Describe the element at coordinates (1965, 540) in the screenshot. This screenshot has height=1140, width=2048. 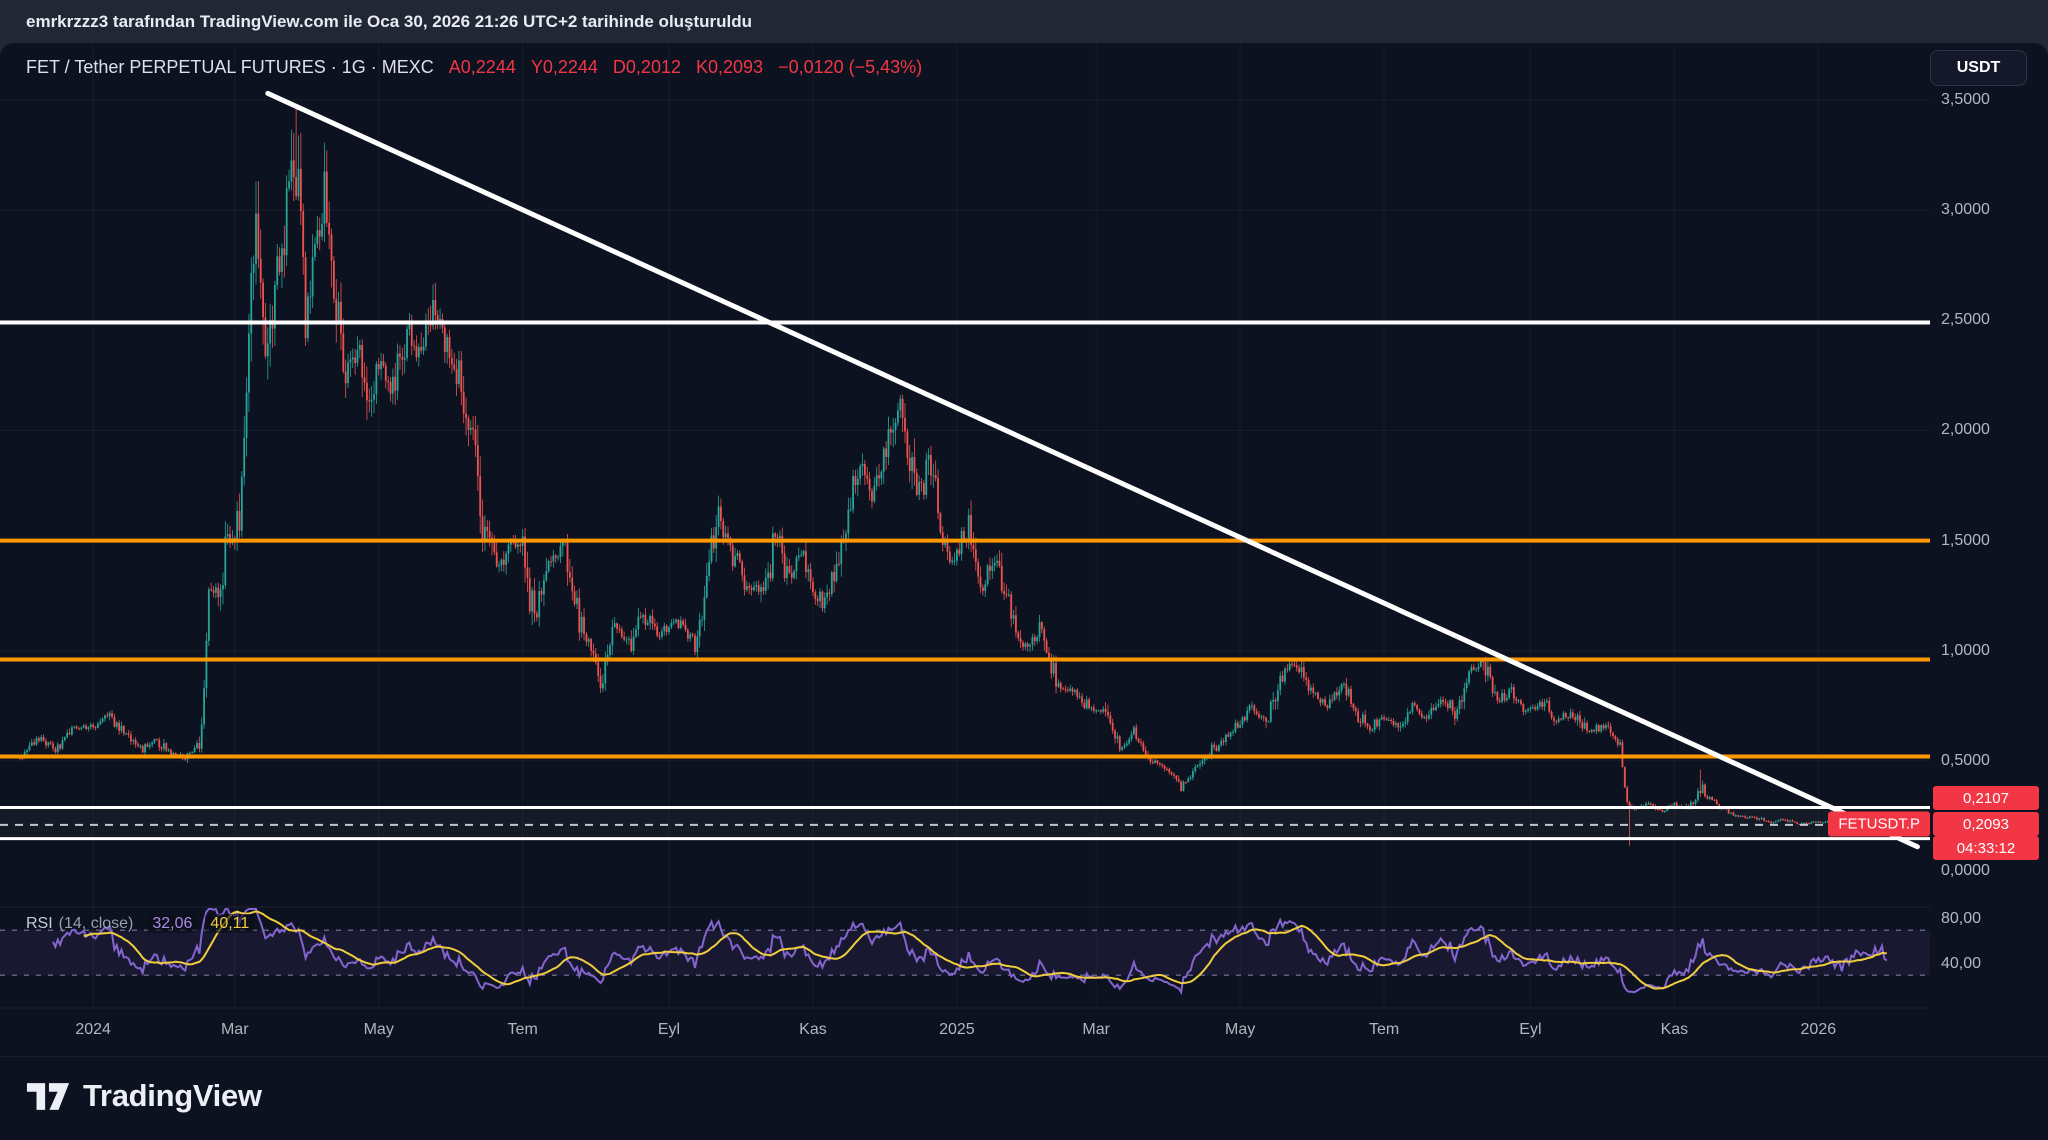
I see `price-axis-label: 1,5000` at that location.